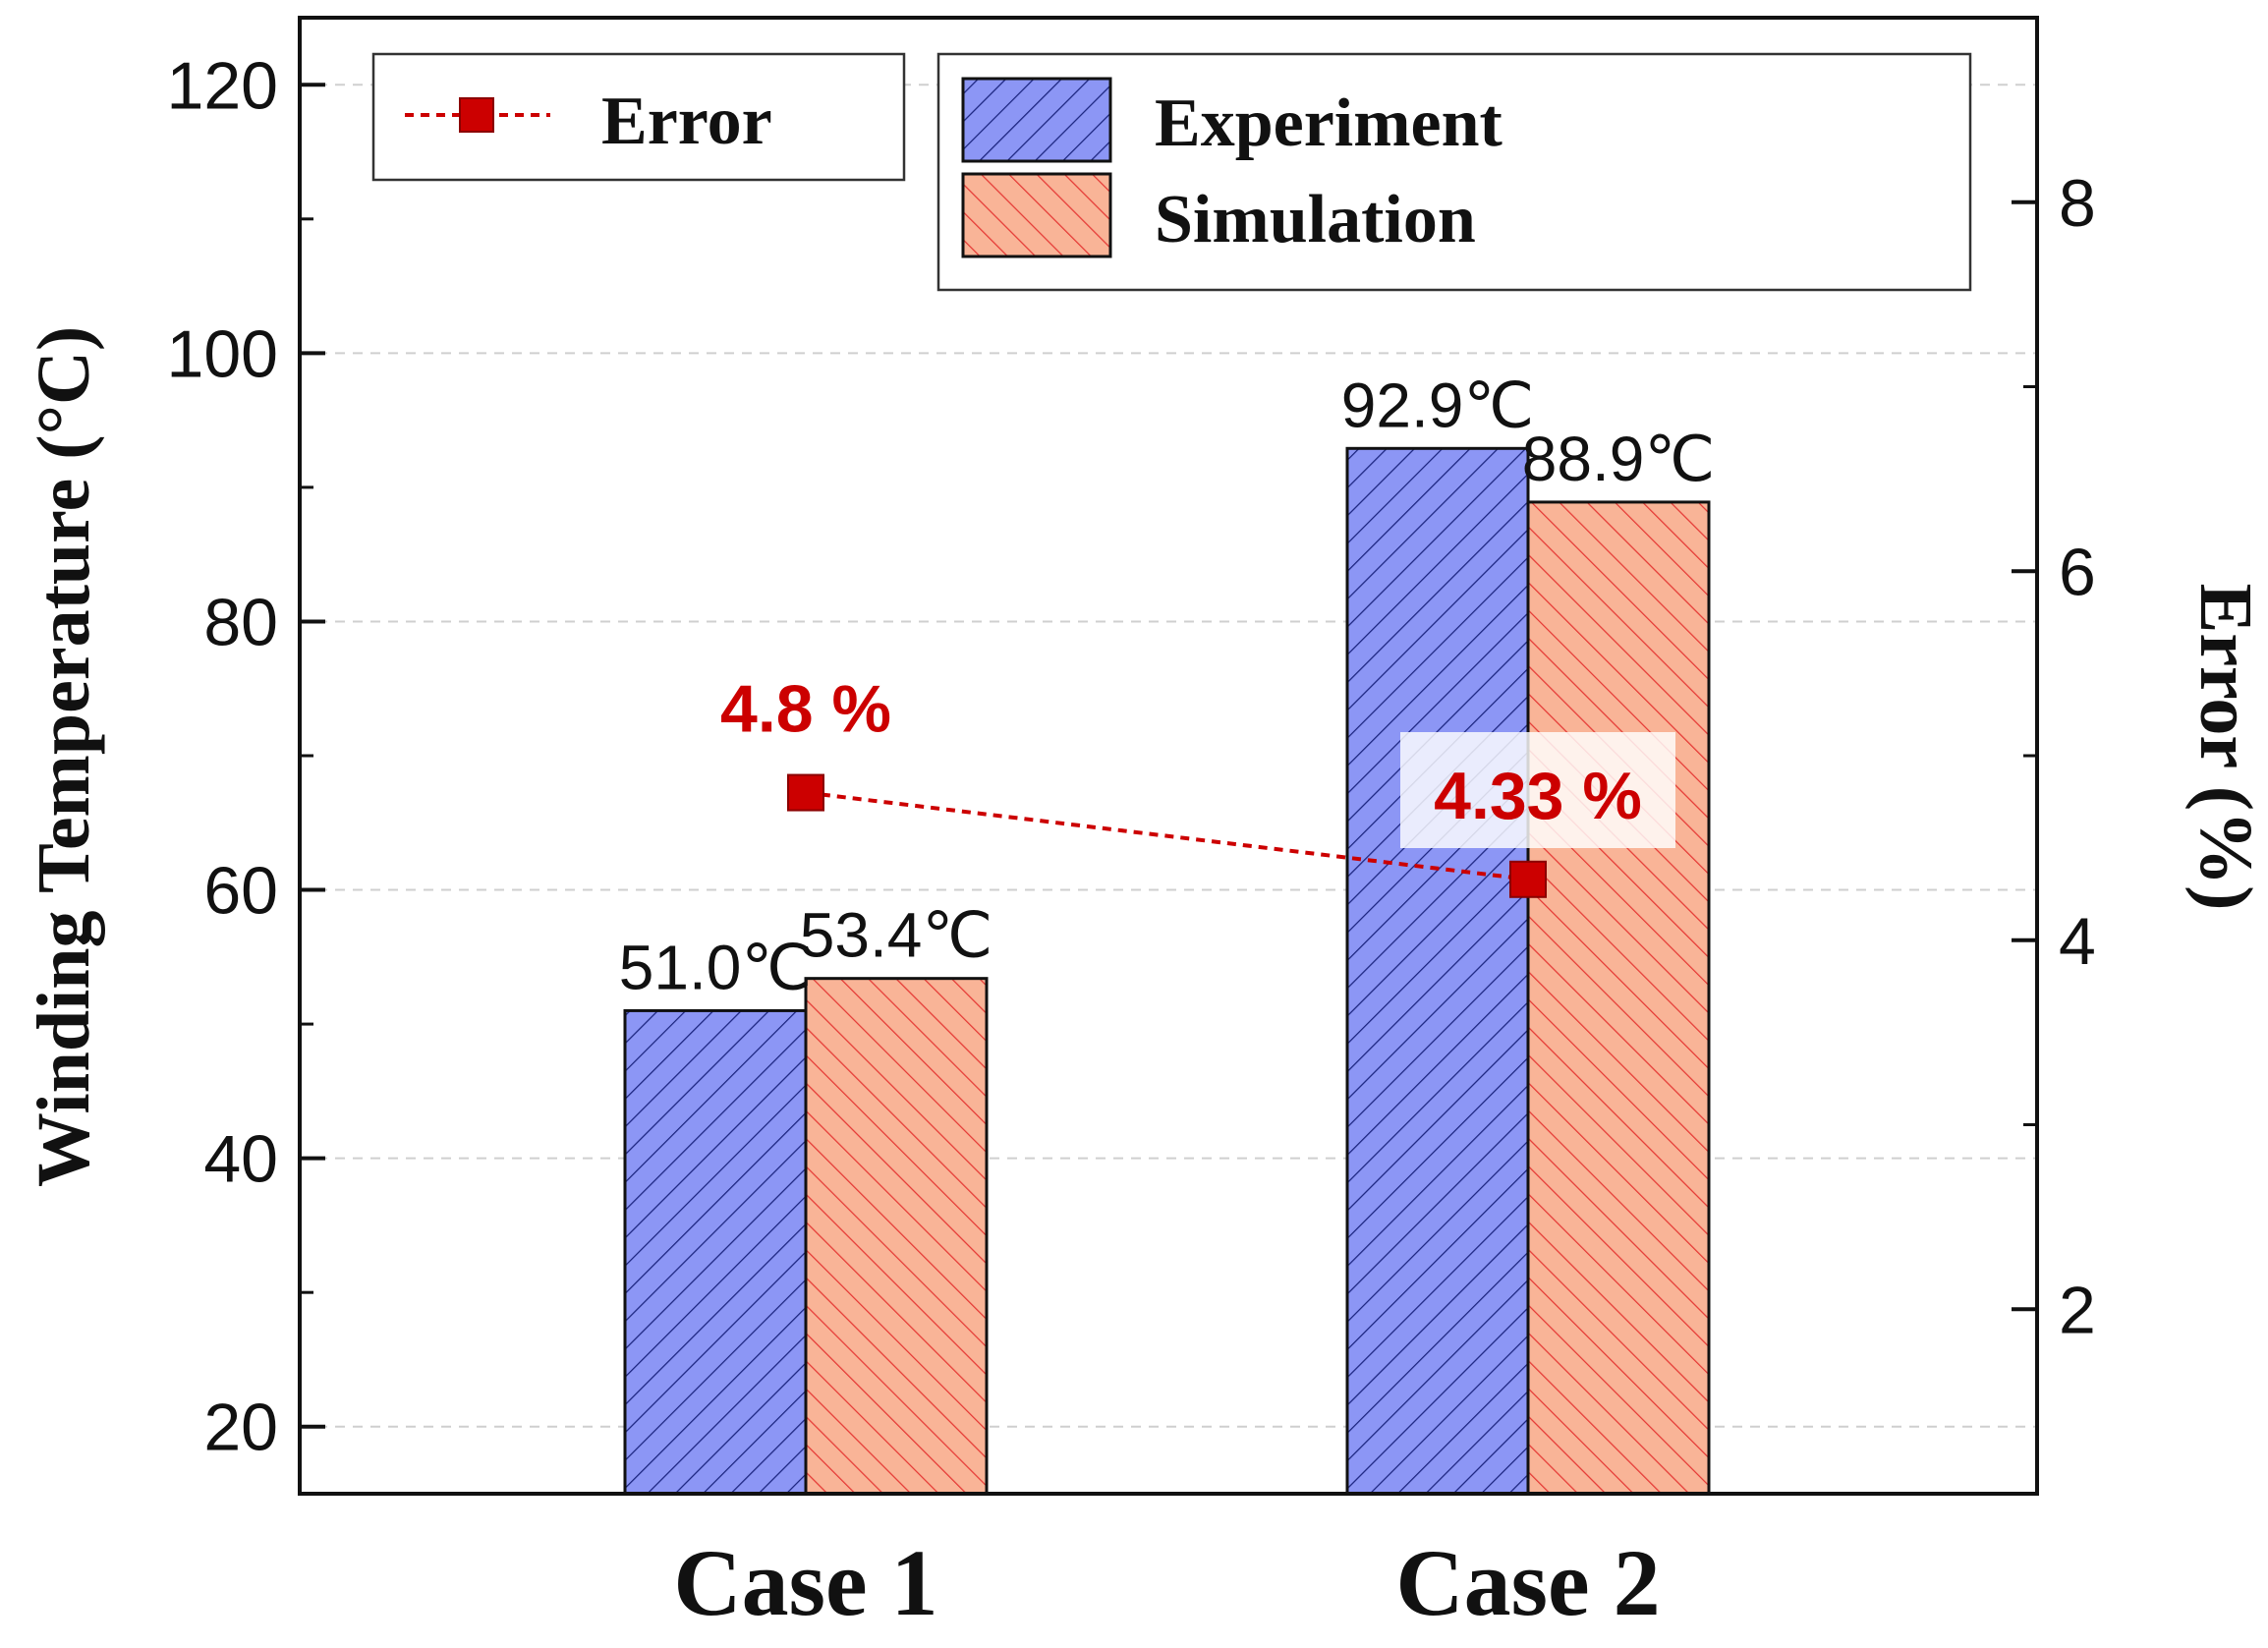 Image resolution: width=2268 pixels, height=1648 pixels. Describe the element at coordinates (2078, 941) in the screenshot. I see `y2-tick-label: 4` at that location.